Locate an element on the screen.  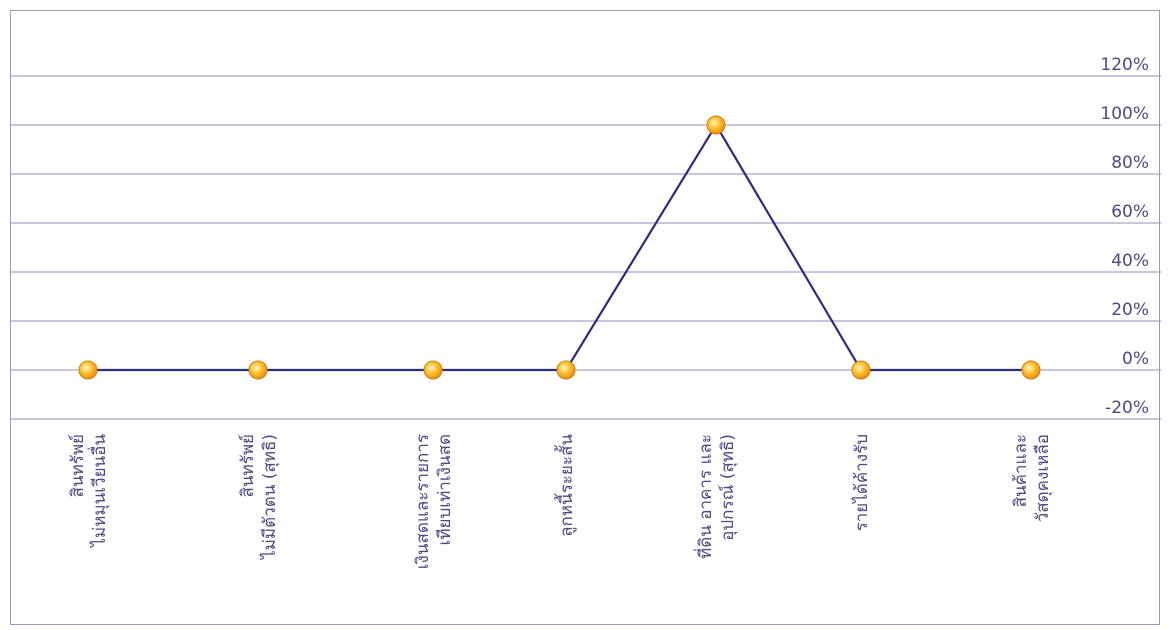
category-label-line: อุปกรณ์ (สุทธิ) is located at coordinates (728, 487).